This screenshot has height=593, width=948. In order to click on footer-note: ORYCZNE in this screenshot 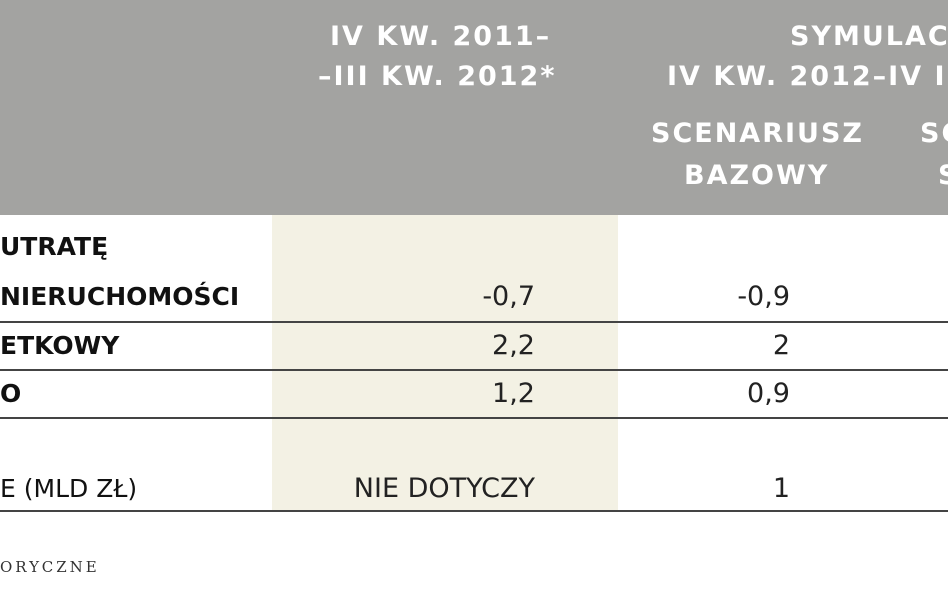, I will do `click(50, 567)`.